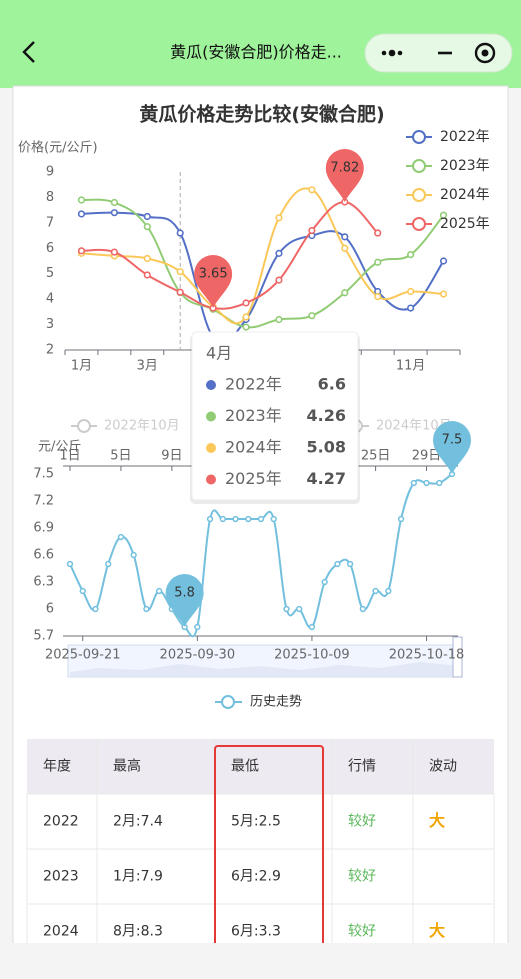 The height and width of the screenshot is (979, 521). What do you see at coordinates (312, 655) in the screenshot?
I see `x-tick-label: 2025-10-09` at bounding box center [312, 655].